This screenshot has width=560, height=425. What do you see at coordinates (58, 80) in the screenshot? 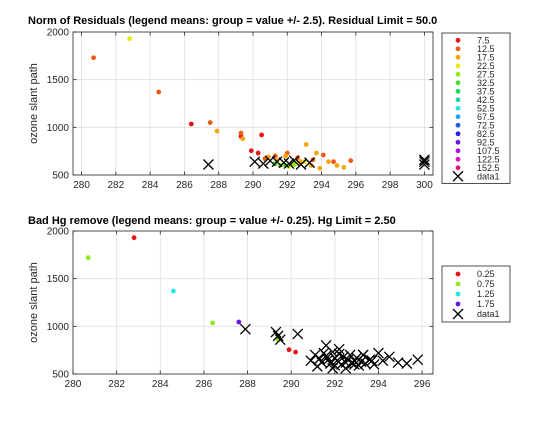
I see `chart0-y-tick-label-2: 1500` at bounding box center [58, 80].